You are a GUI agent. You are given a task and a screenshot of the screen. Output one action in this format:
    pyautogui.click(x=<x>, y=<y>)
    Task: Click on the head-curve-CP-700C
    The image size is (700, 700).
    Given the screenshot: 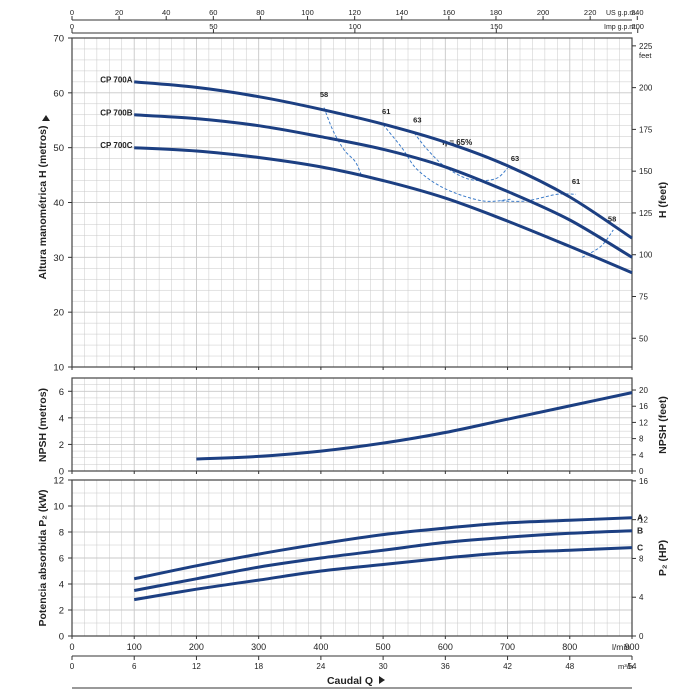 What is the action you would take?
    pyautogui.click(x=383, y=210)
    